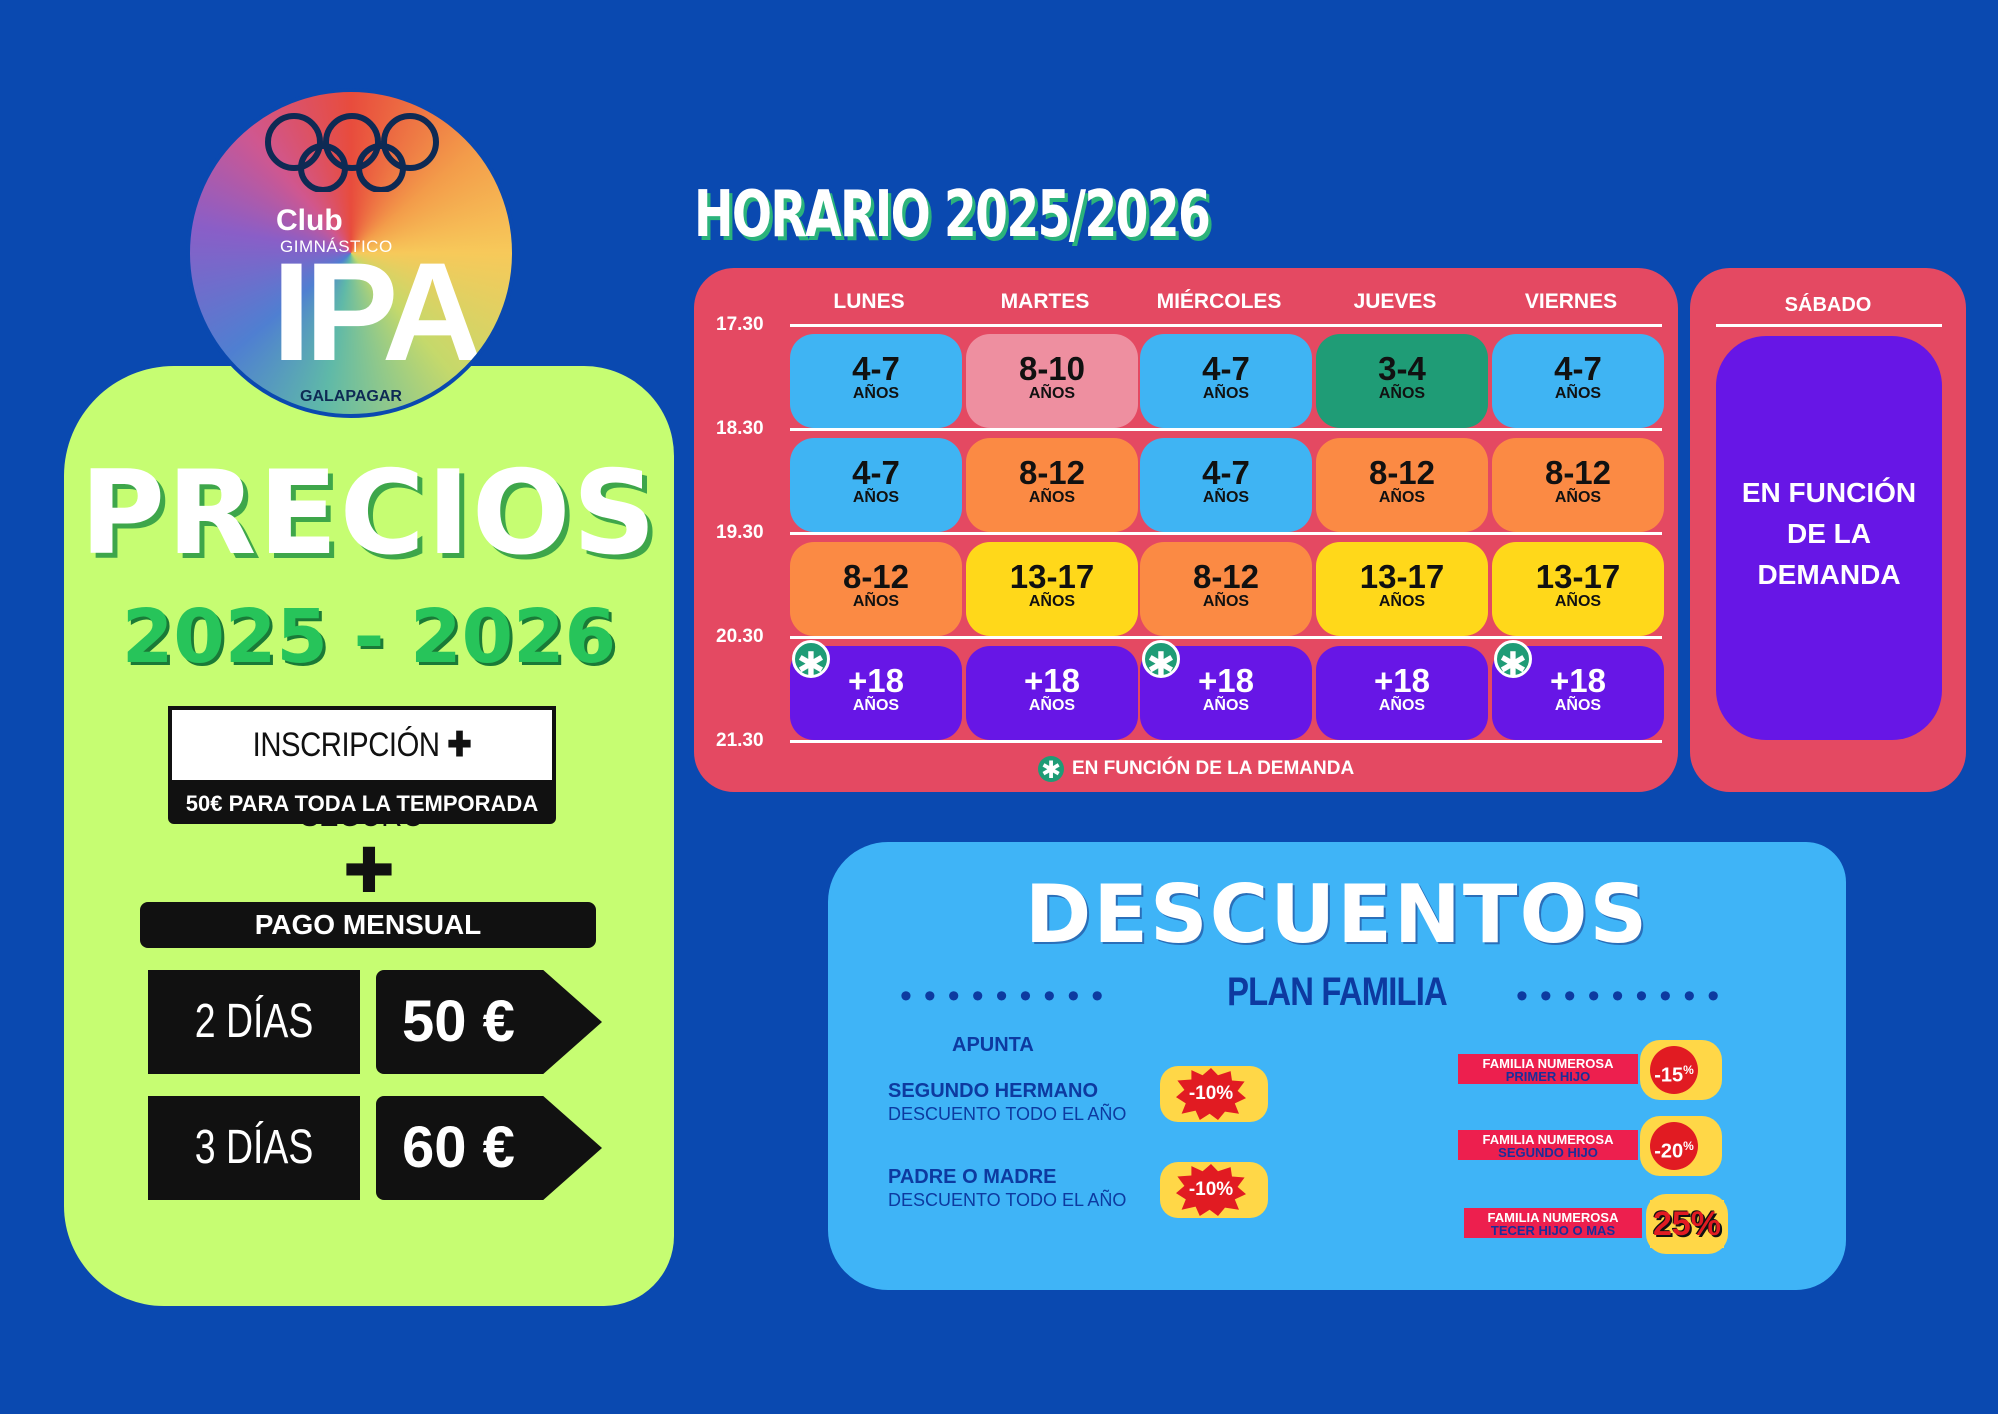 Image resolution: width=1998 pixels, height=1414 pixels. What do you see at coordinates (1402, 368) in the screenshot?
I see `age-range: 3-4` at bounding box center [1402, 368].